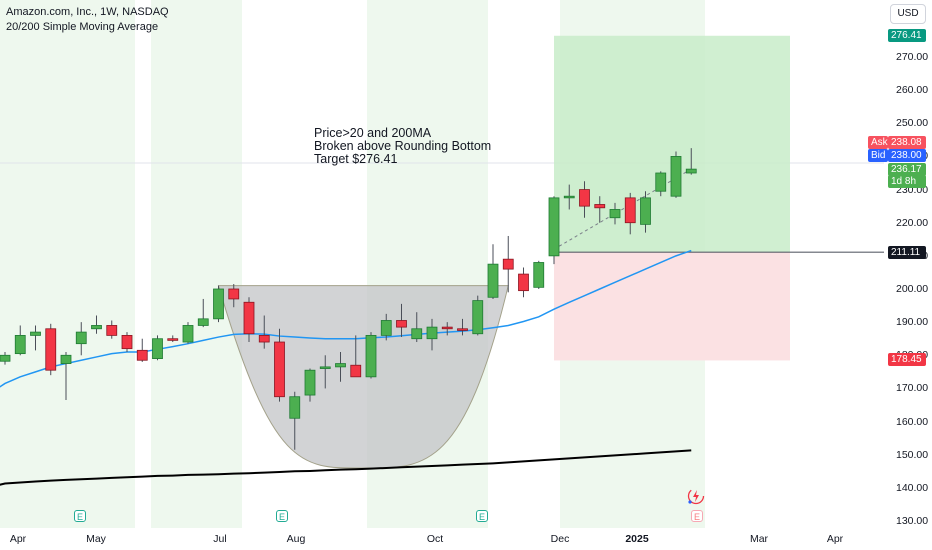  Describe the element at coordinates (907, 142) in the screenshot. I see `ask-price-badge: 238.08` at that location.